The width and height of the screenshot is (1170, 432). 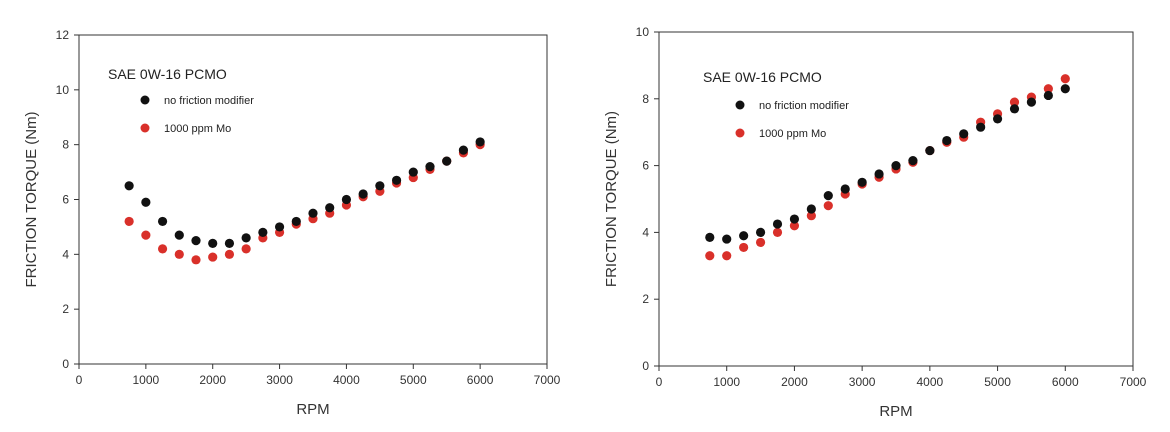 I want to click on y-tick-label: 12, so click(x=63, y=35).